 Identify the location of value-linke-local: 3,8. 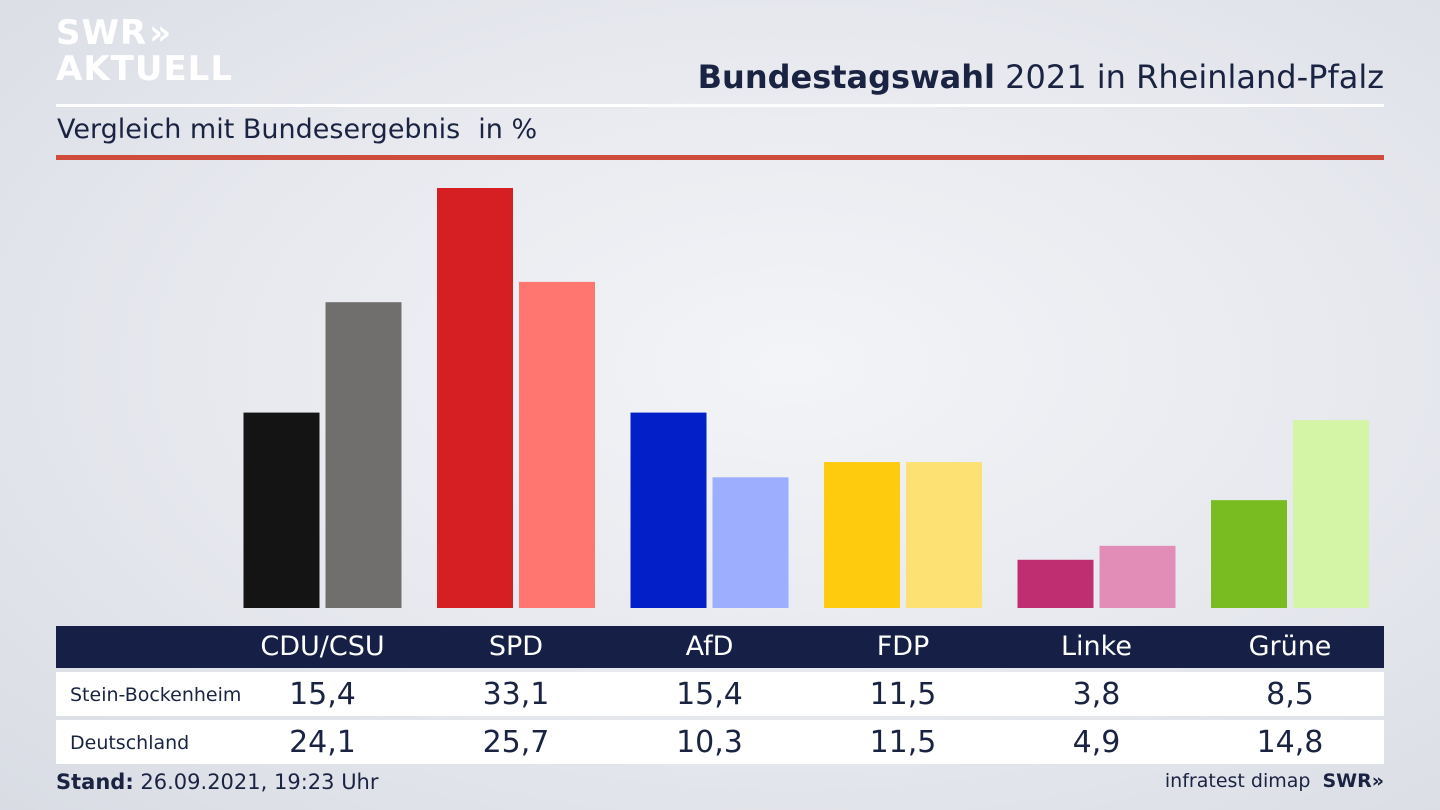
(1096, 694).